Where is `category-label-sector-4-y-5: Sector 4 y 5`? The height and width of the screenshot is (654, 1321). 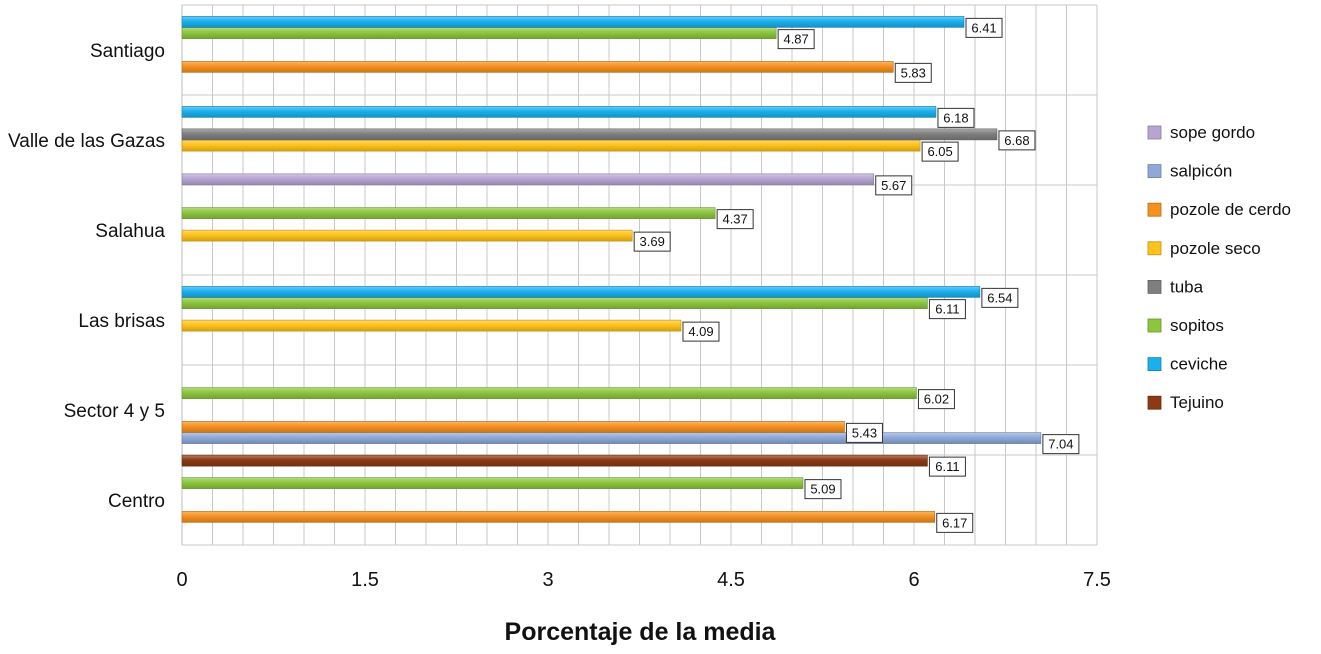
category-label-sector-4-y-5: Sector 4 y 5 is located at coordinates (114, 411).